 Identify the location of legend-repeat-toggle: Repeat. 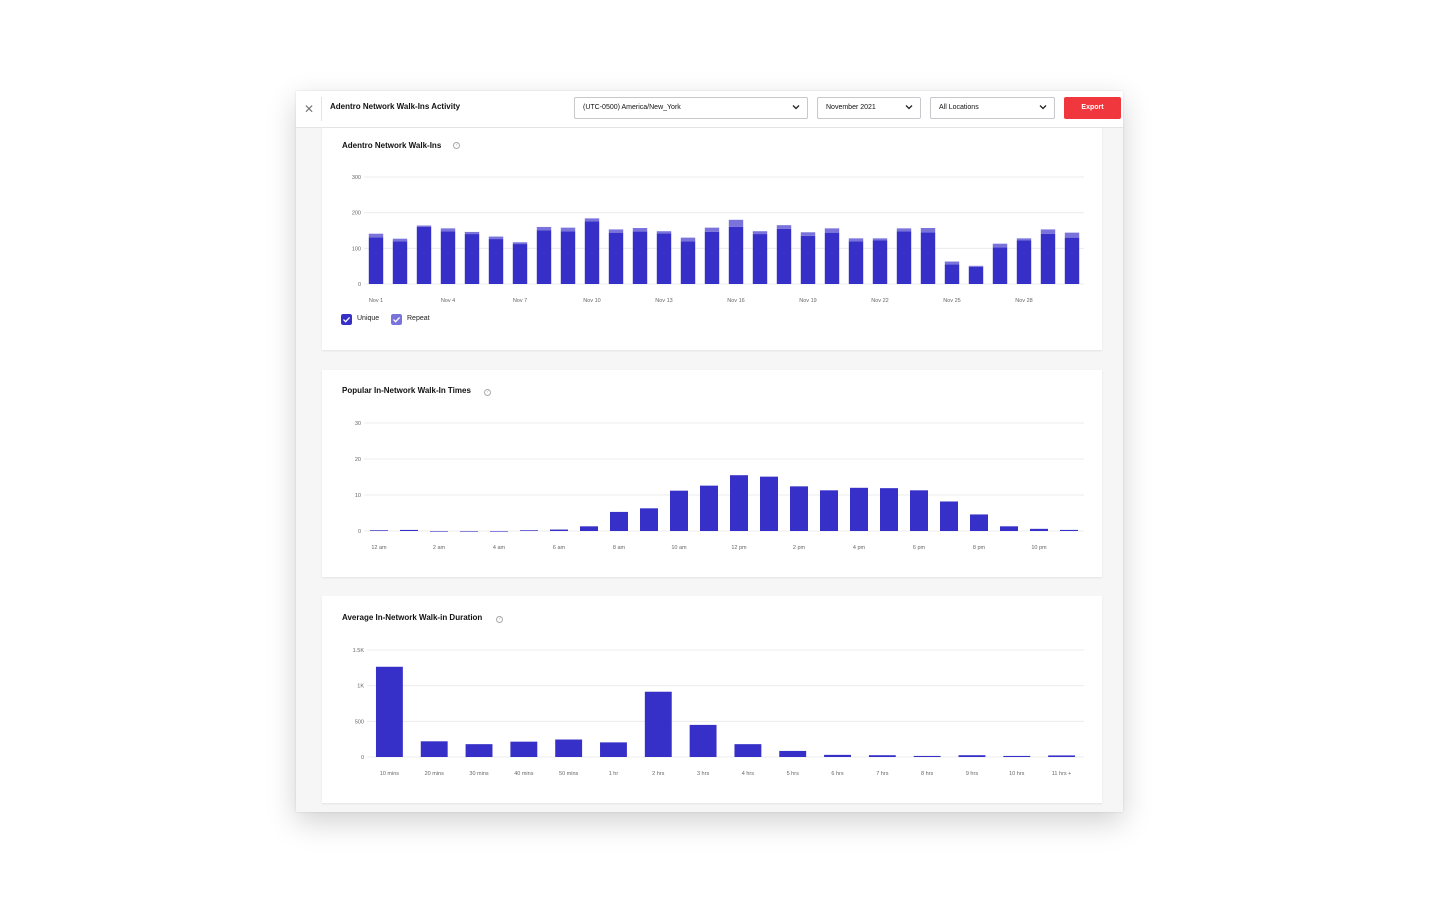
(416, 320).